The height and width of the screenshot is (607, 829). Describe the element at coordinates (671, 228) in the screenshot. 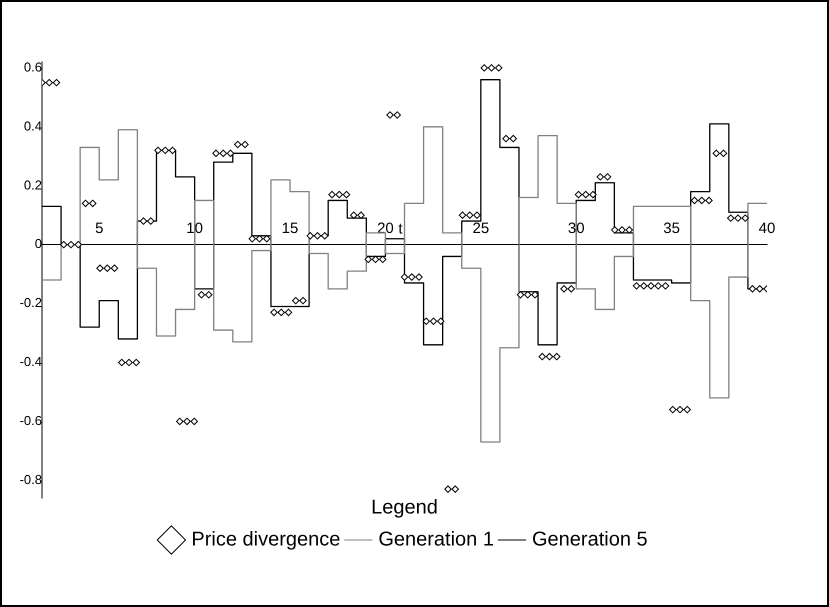

I see `x-tick-label: 35` at that location.